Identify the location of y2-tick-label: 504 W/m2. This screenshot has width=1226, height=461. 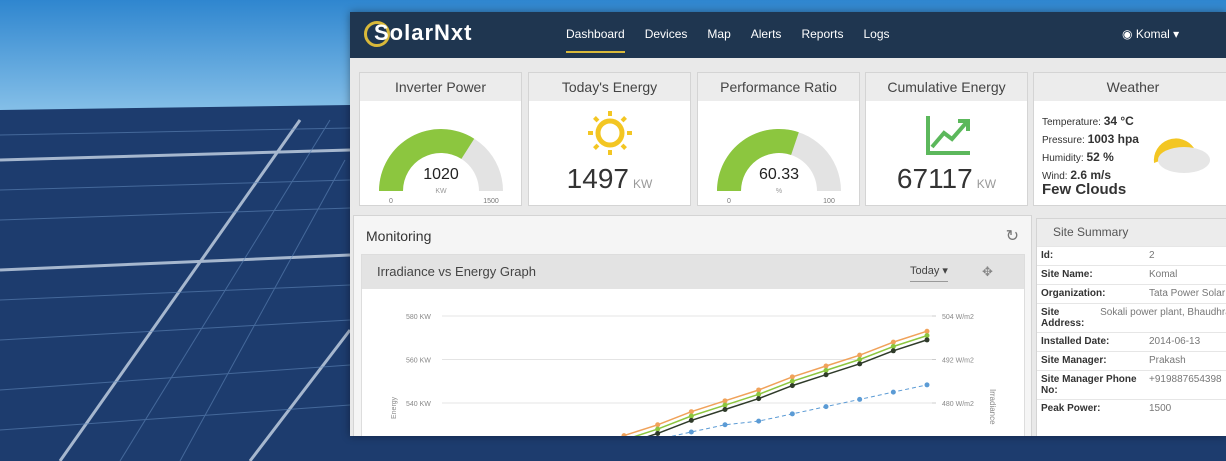
(958, 317).